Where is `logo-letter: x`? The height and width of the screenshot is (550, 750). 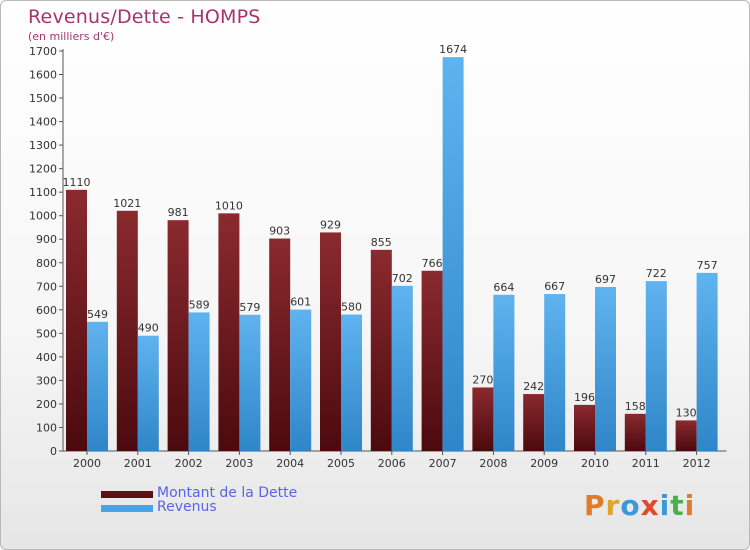 logo-letter: x is located at coordinates (650, 505).